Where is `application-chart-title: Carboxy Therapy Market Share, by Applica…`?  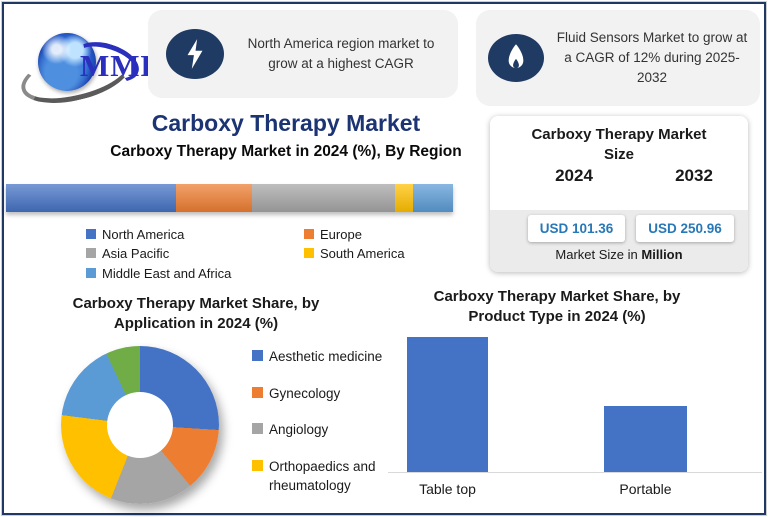
application-chart-title: Carboxy Therapy Market Share, by Applica… is located at coordinates (196, 314).